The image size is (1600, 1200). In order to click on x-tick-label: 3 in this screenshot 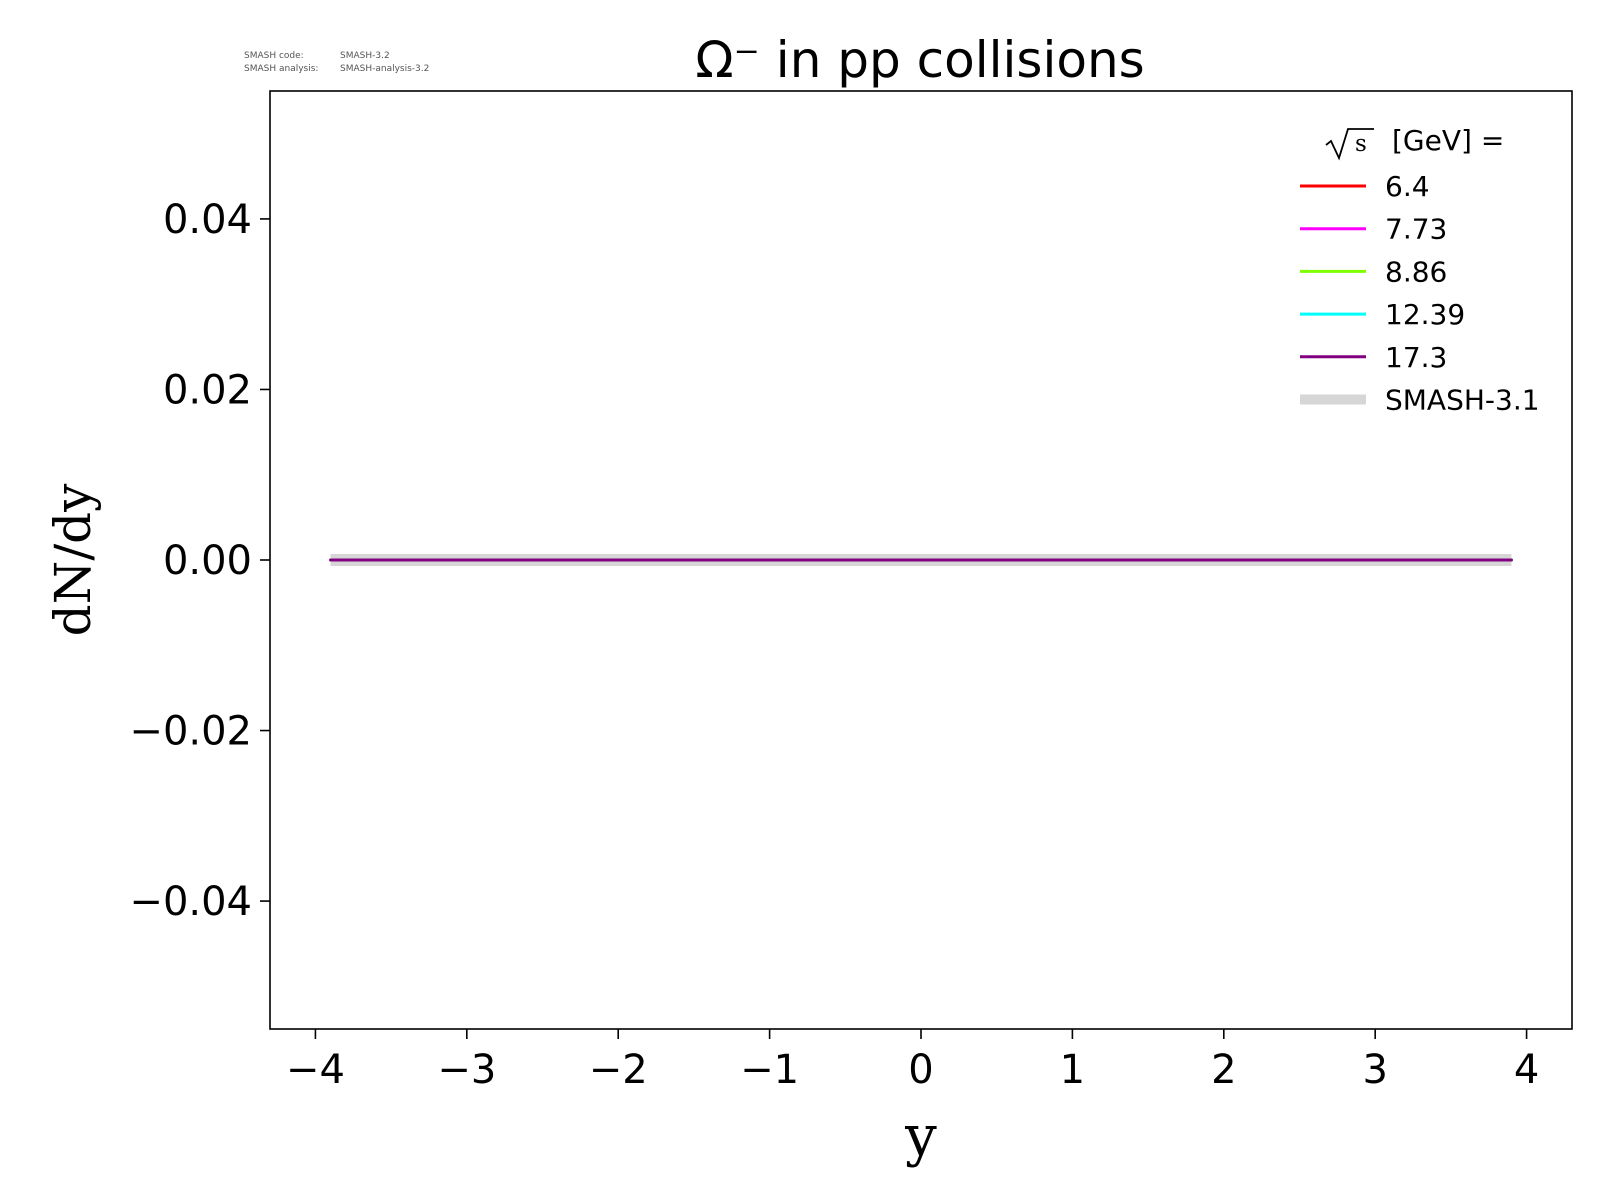, I will do `click(1374, 1070)`.